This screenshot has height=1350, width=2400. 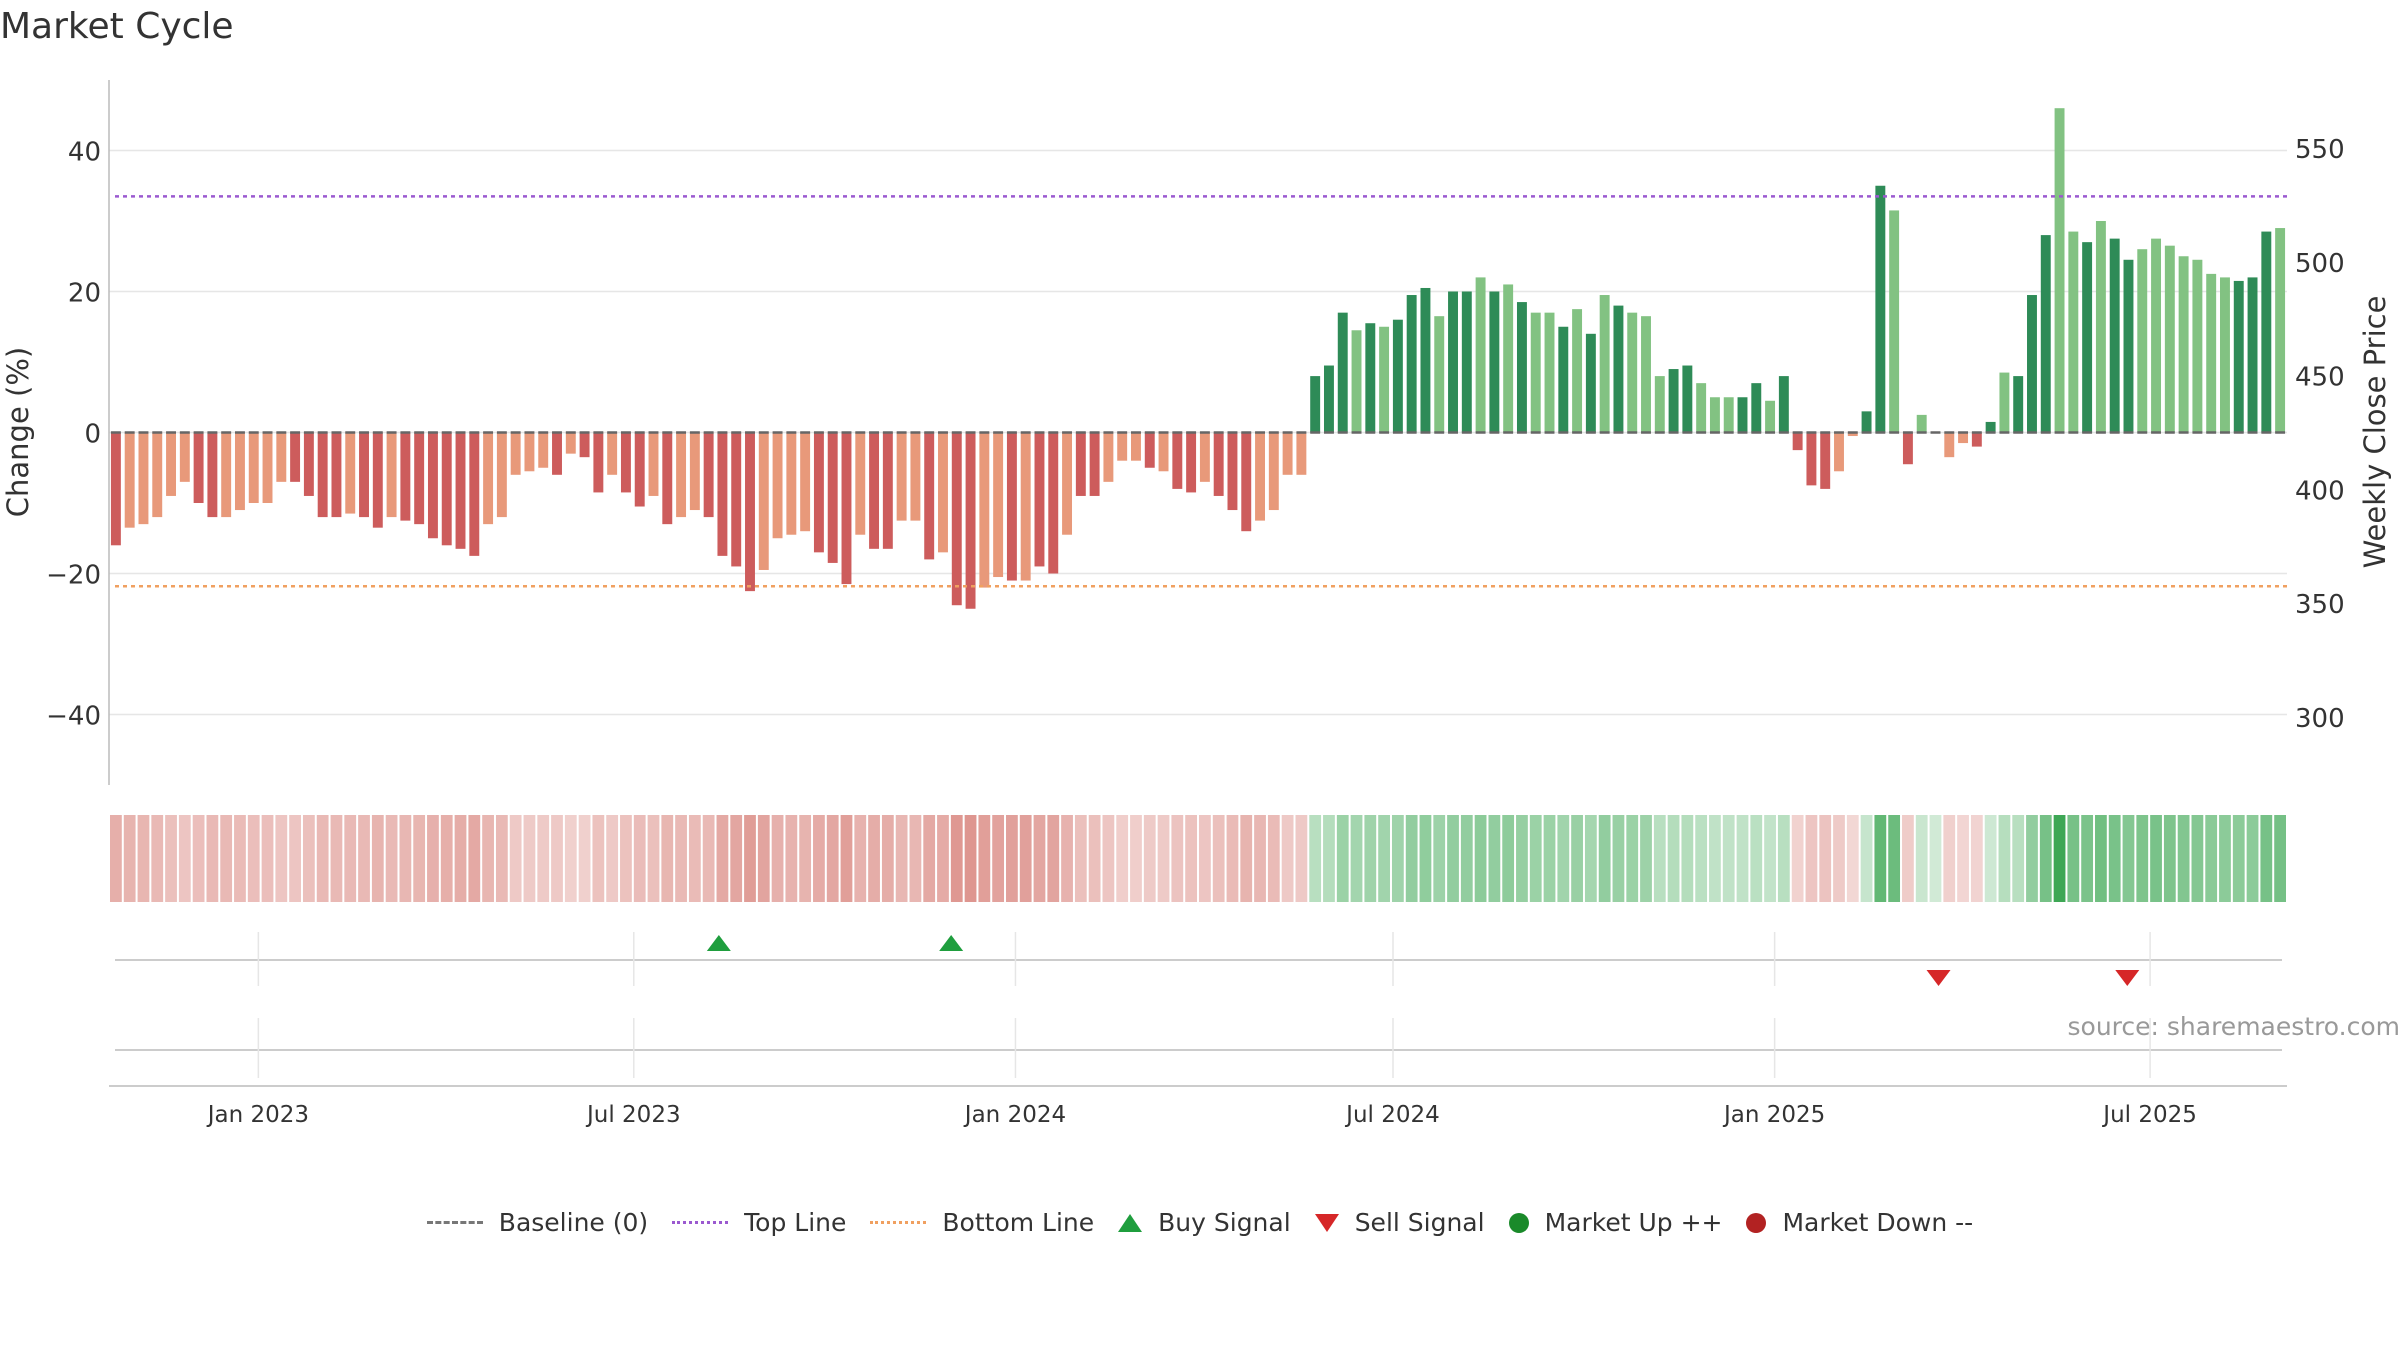 I want to click on source-note: source: sharemaestro.com, so click(x=2233, y=1026).